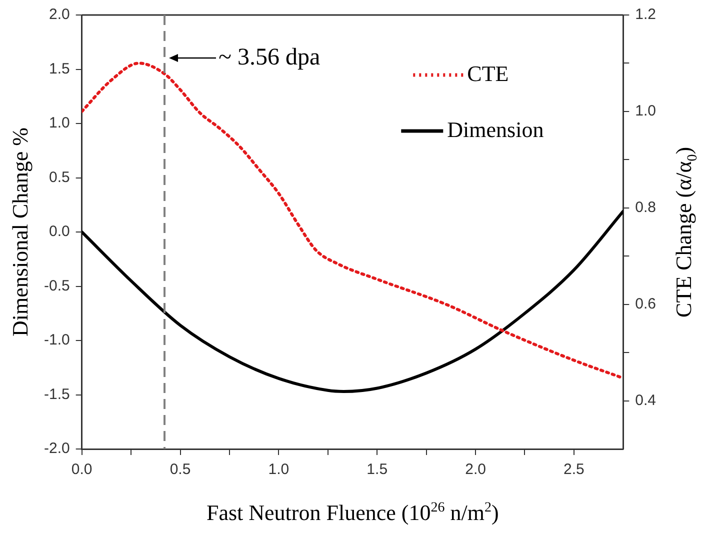 The width and height of the screenshot is (704, 533). What do you see at coordinates (19, 232) in the screenshot?
I see `y-axis-title: Dimensional Change %` at bounding box center [19, 232].